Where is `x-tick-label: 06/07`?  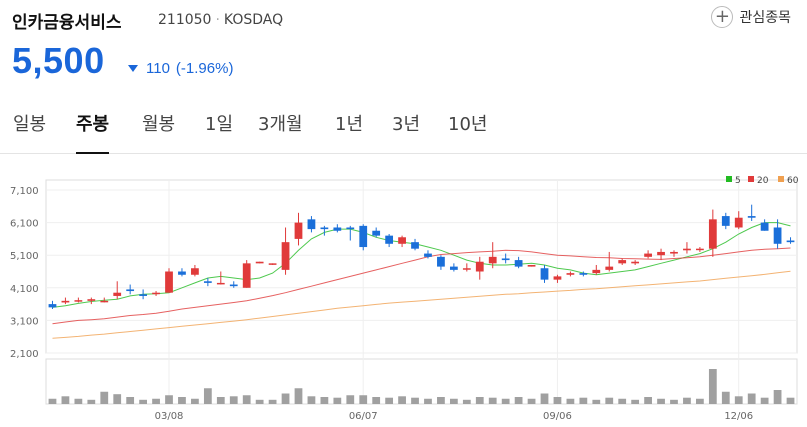 x-tick-label: 06/07 is located at coordinates (363, 416).